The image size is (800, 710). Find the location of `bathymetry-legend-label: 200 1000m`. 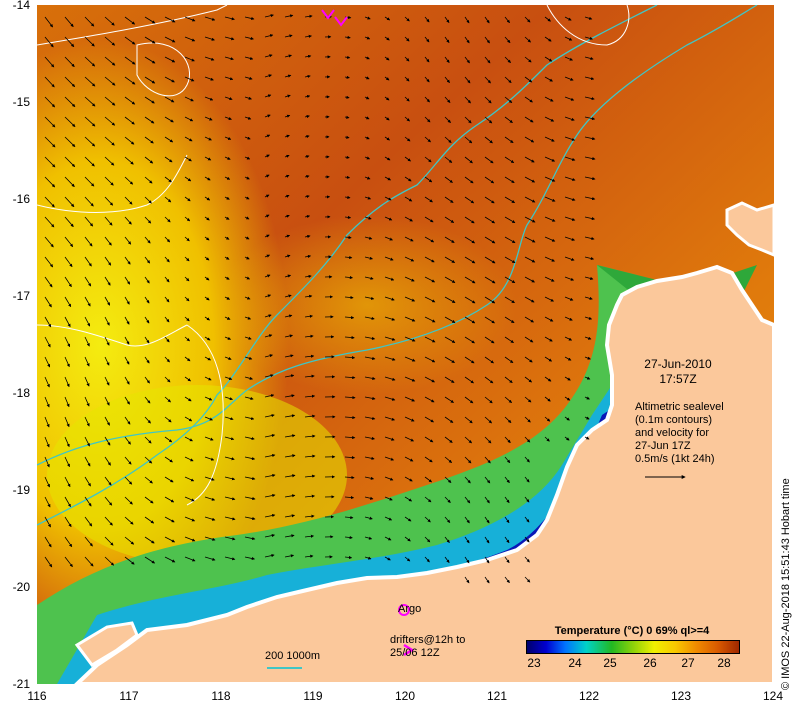

bathymetry-legend-label: 200 1000m is located at coordinates (293, 656).